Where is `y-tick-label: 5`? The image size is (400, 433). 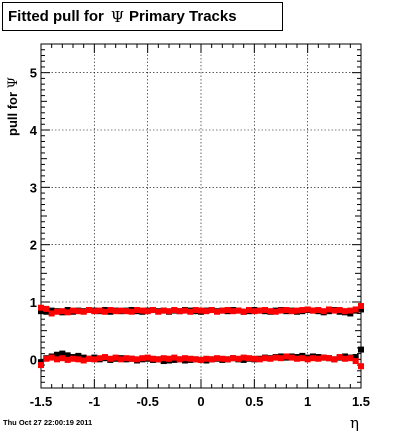
y-tick-label: 5 is located at coordinates (33, 73).